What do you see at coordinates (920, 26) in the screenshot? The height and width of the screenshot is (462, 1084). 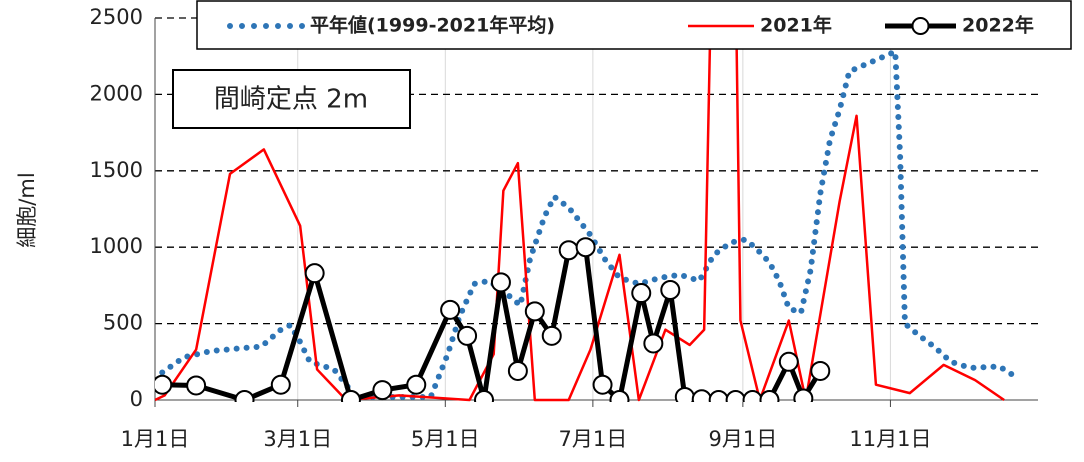 I see `legend-marker` at bounding box center [920, 26].